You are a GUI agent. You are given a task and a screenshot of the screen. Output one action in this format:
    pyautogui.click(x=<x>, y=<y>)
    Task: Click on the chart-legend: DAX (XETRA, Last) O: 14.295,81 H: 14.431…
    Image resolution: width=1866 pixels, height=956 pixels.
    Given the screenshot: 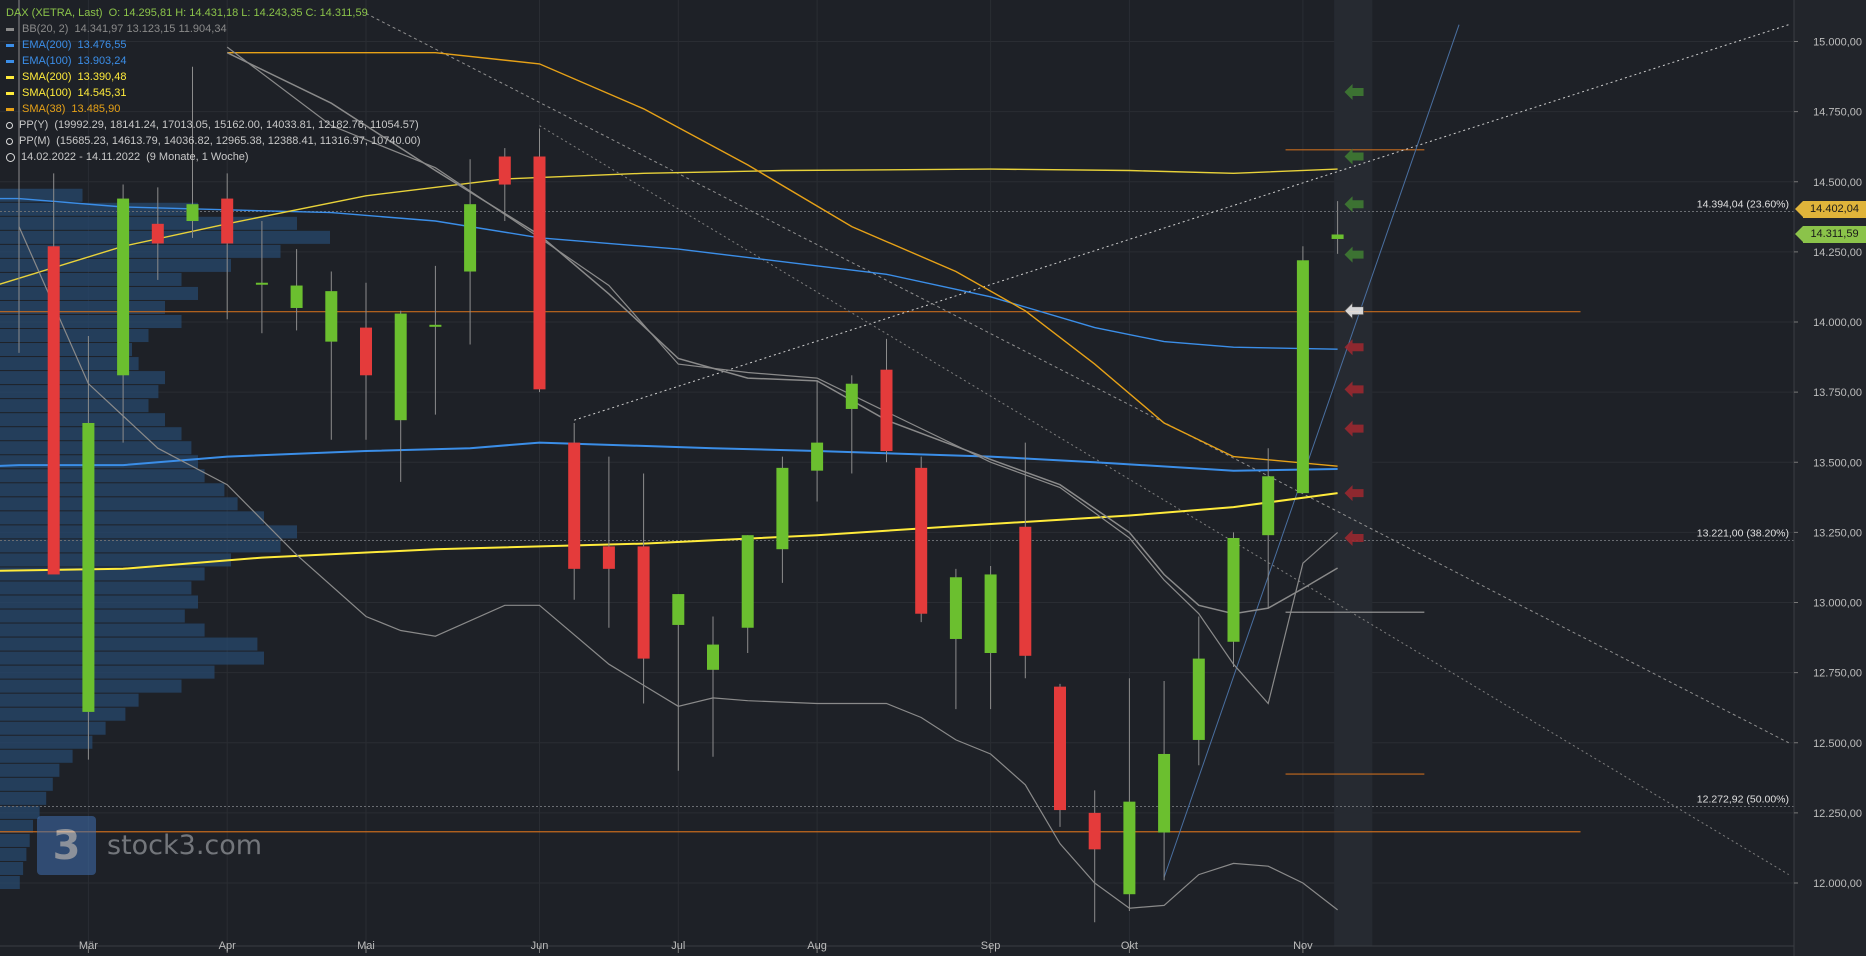 What is the action you would take?
    pyautogui.click(x=213, y=85)
    